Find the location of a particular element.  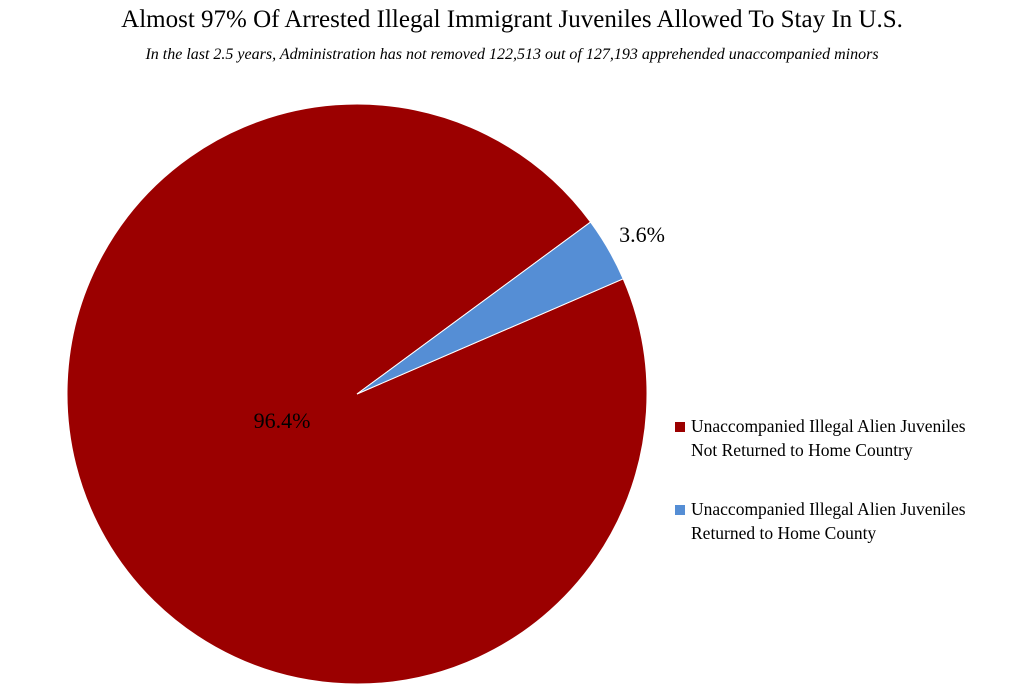

legend-swatch-red is located at coordinates (680, 427).